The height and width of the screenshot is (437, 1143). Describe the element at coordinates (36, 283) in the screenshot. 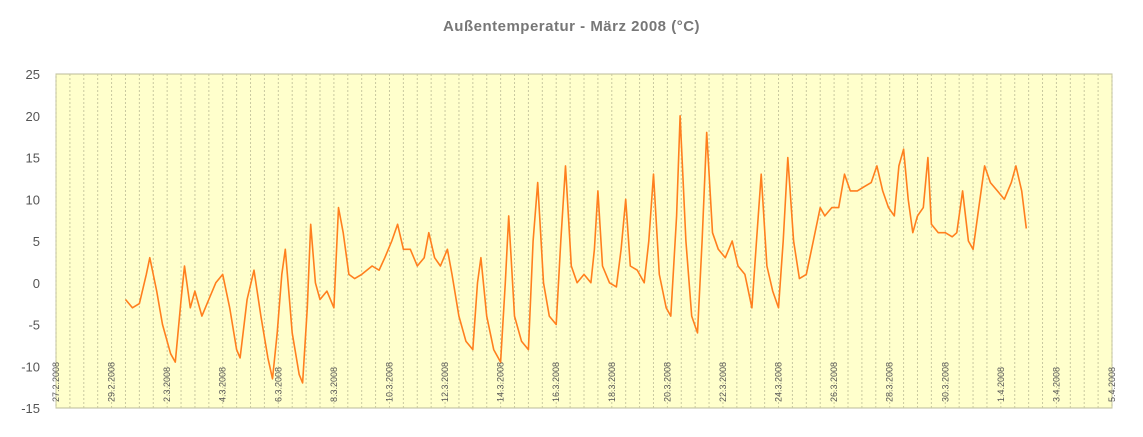

I see `y-tick-label: 0` at that location.